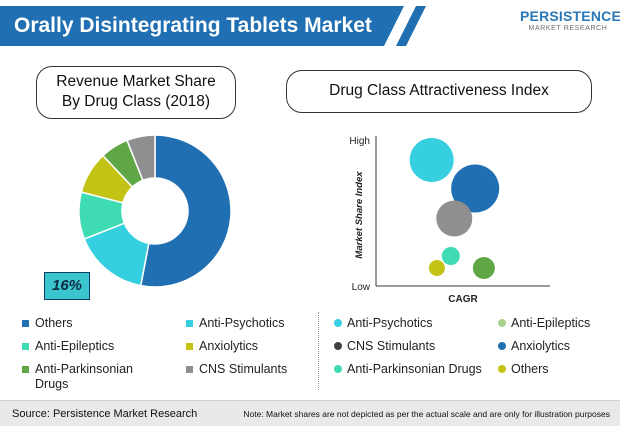  I want to click on page-title: Orally Disintegrating Tablets Market, so click(193, 25).